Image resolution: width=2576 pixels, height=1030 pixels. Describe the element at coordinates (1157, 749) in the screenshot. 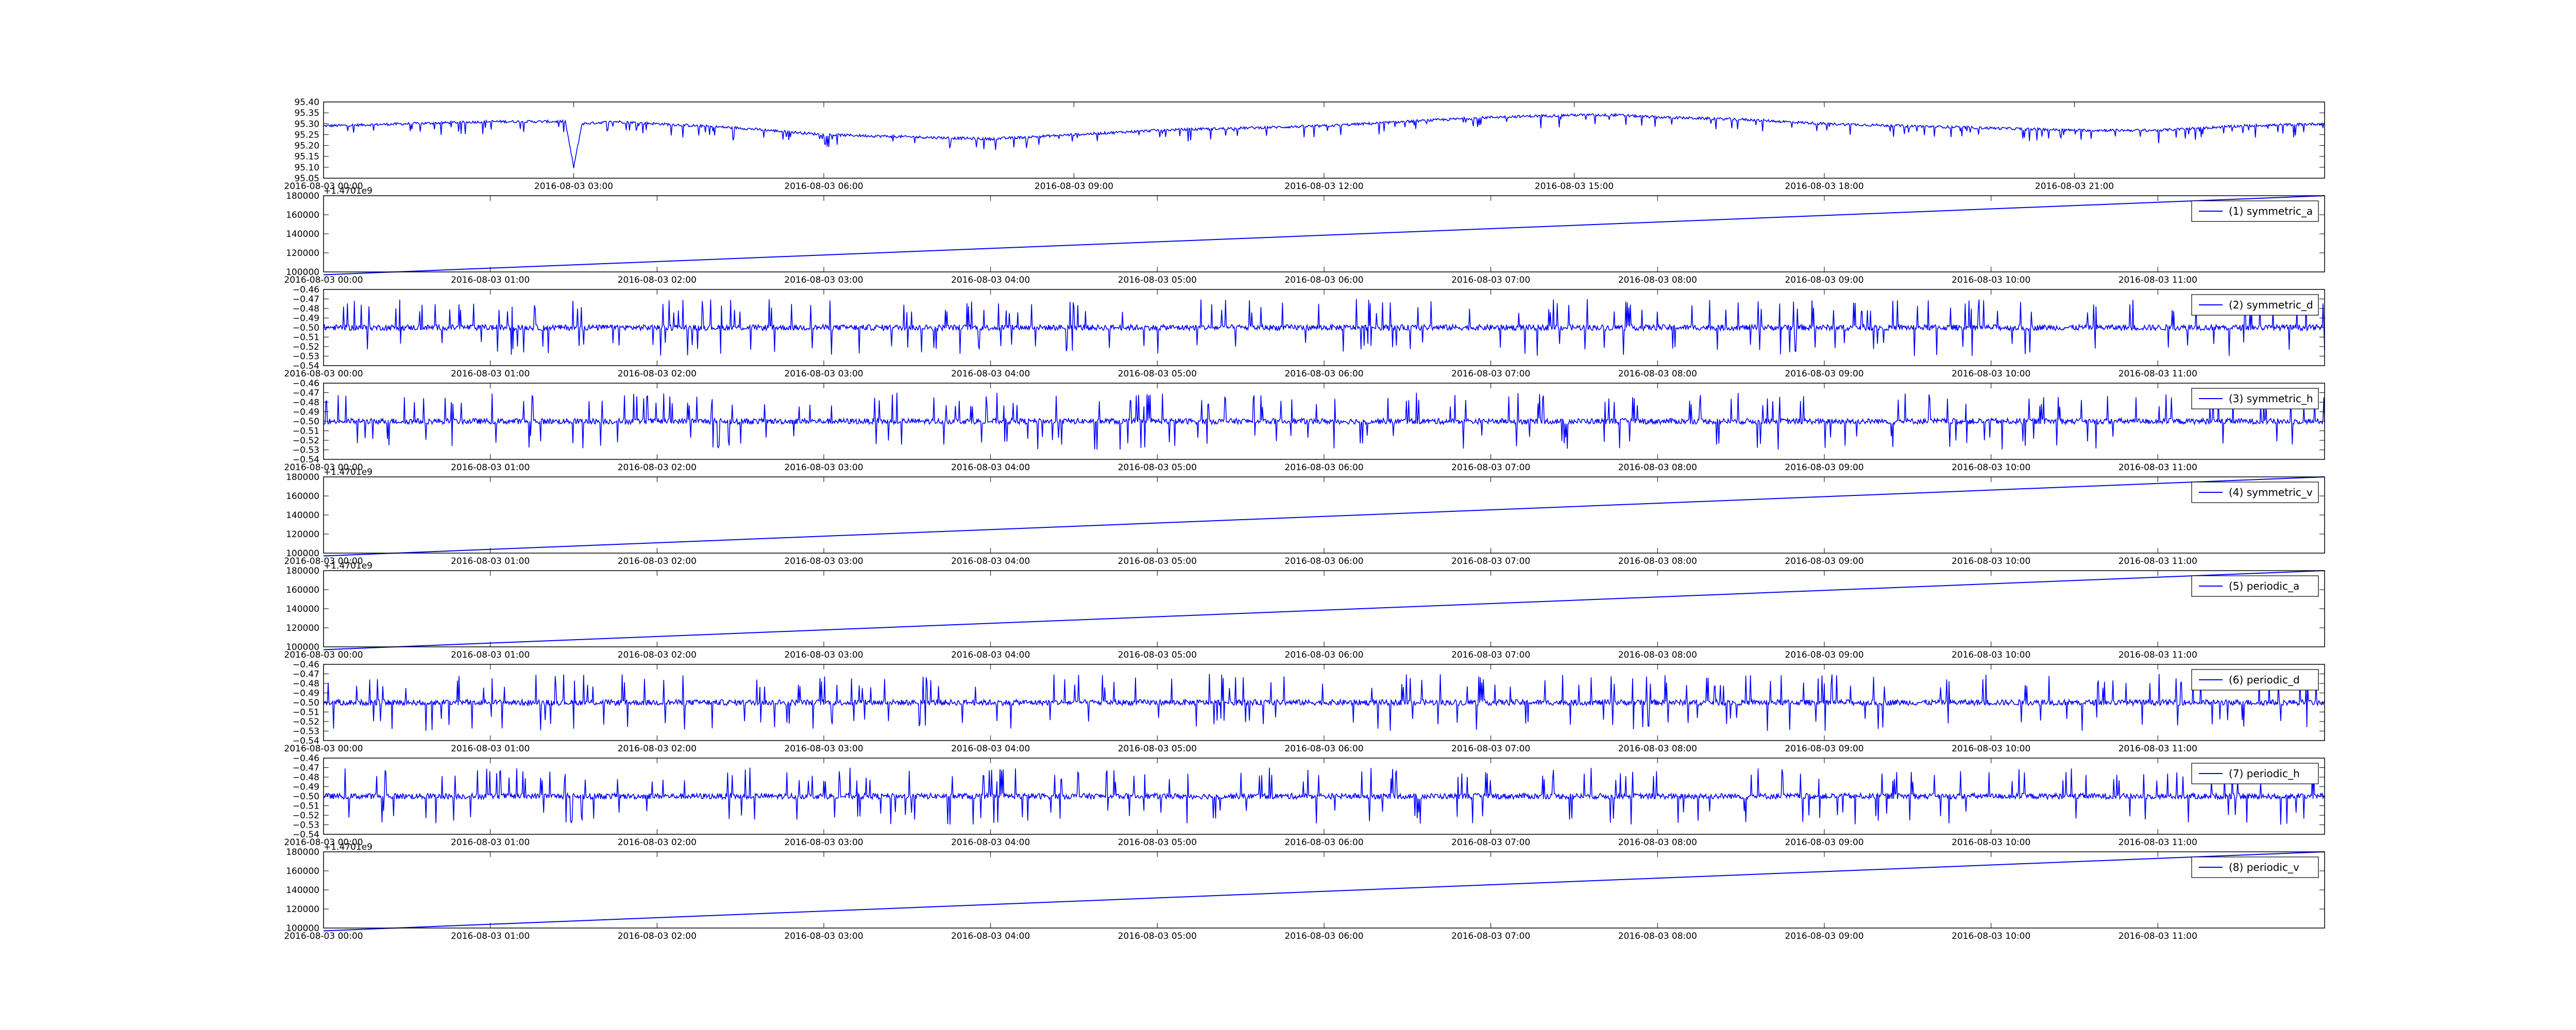

I see `x-tick-label-6-5: 2016-08-03 05:00` at that location.